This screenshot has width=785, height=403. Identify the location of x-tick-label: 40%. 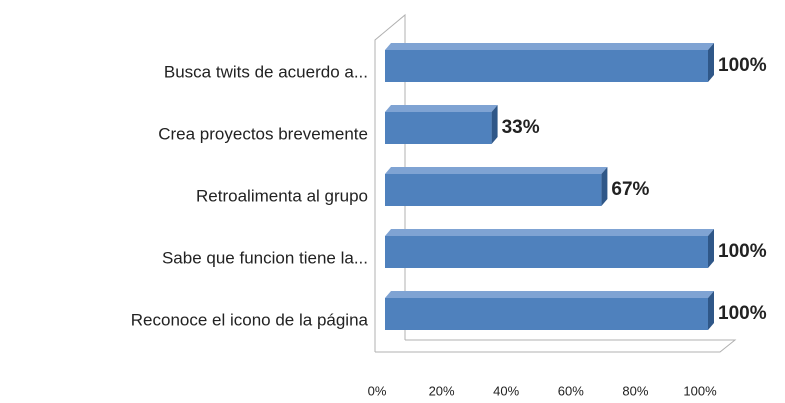
(506, 390).